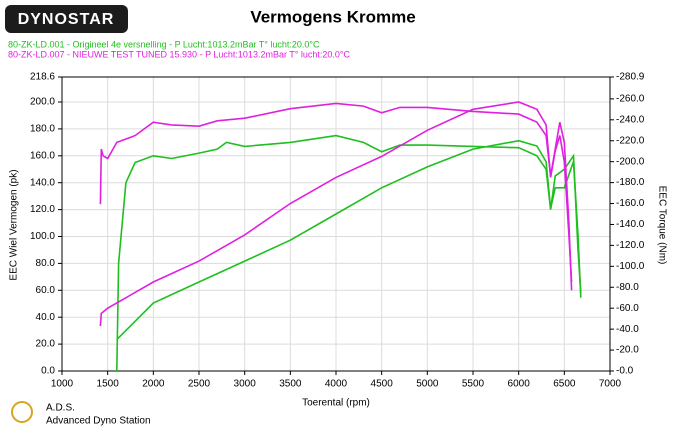  What do you see at coordinates (42, 182) in the screenshot?
I see `y-tick-label: 140.0` at bounding box center [42, 182].